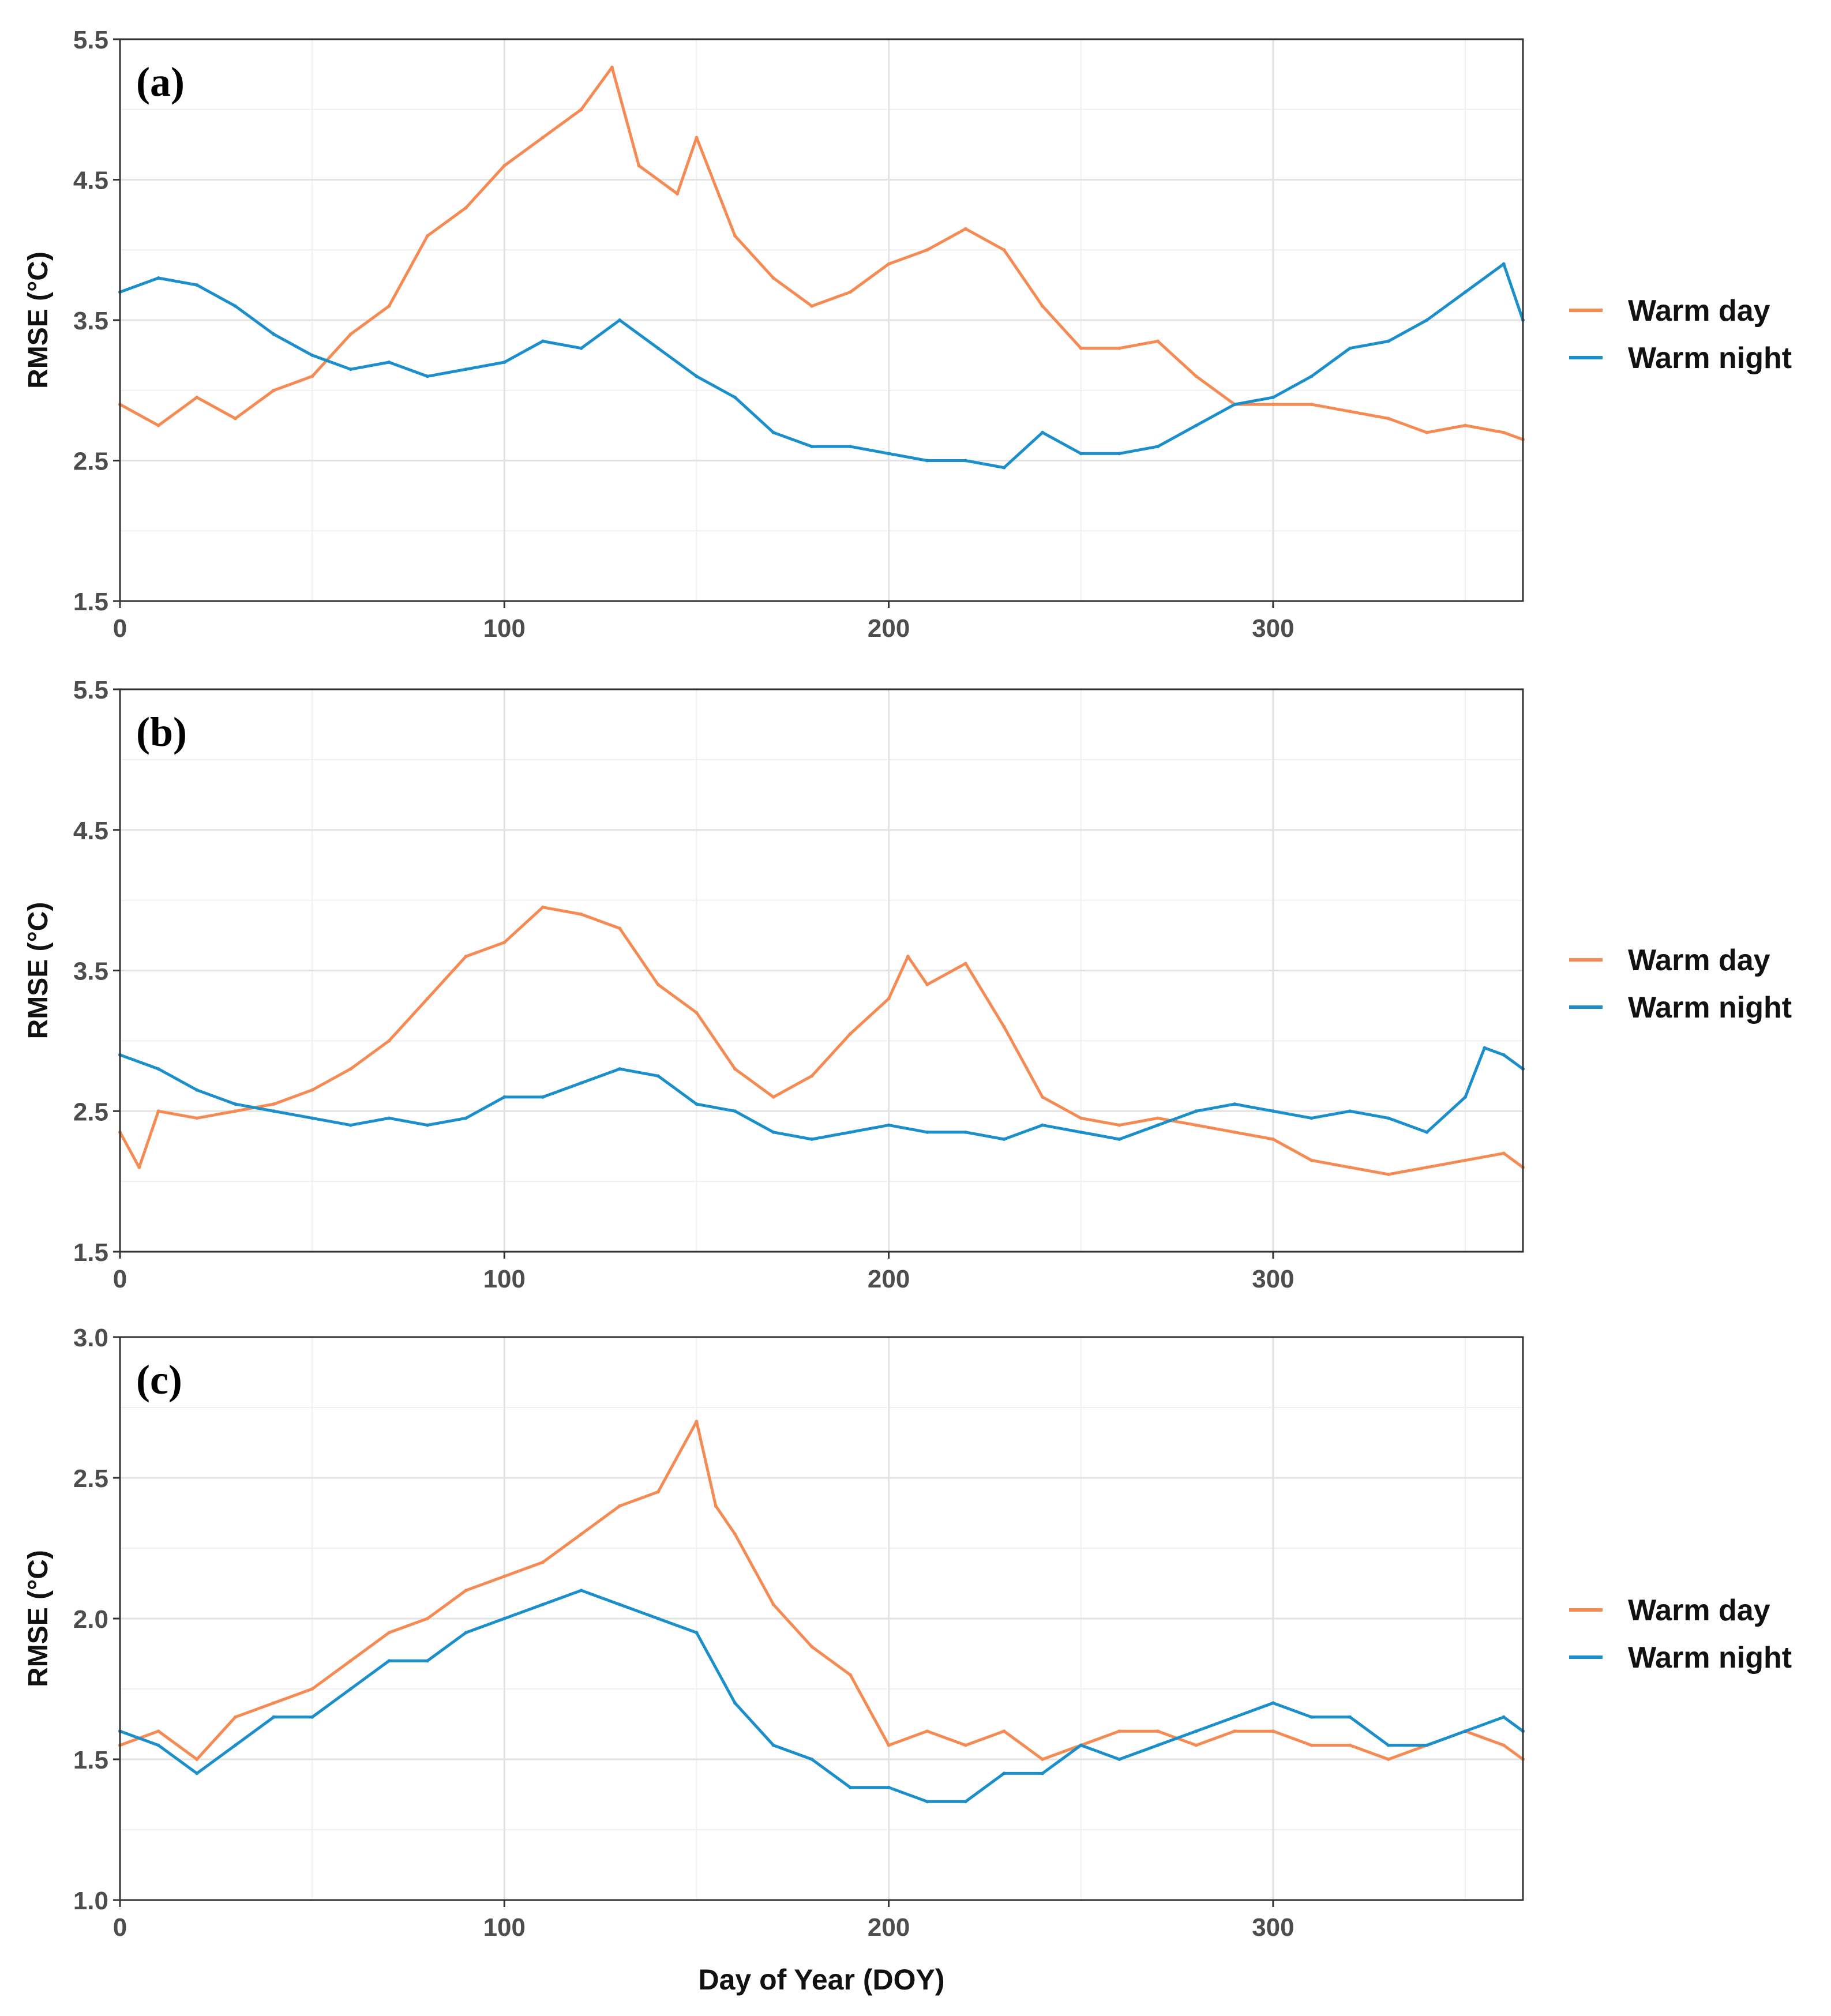 The width and height of the screenshot is (1831, 2016). Describe the element at coordinates (90, 1112) in the screenshot. I see `y-tick-label: 2.5` at that location.